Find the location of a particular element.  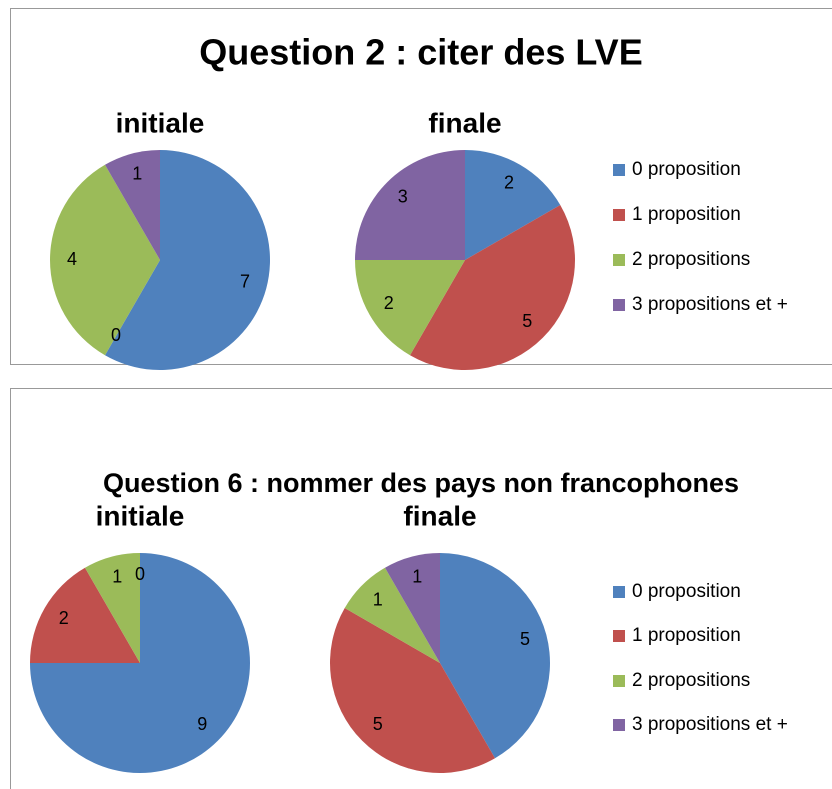

data-label: 7 is located at coordinates (245, 282).